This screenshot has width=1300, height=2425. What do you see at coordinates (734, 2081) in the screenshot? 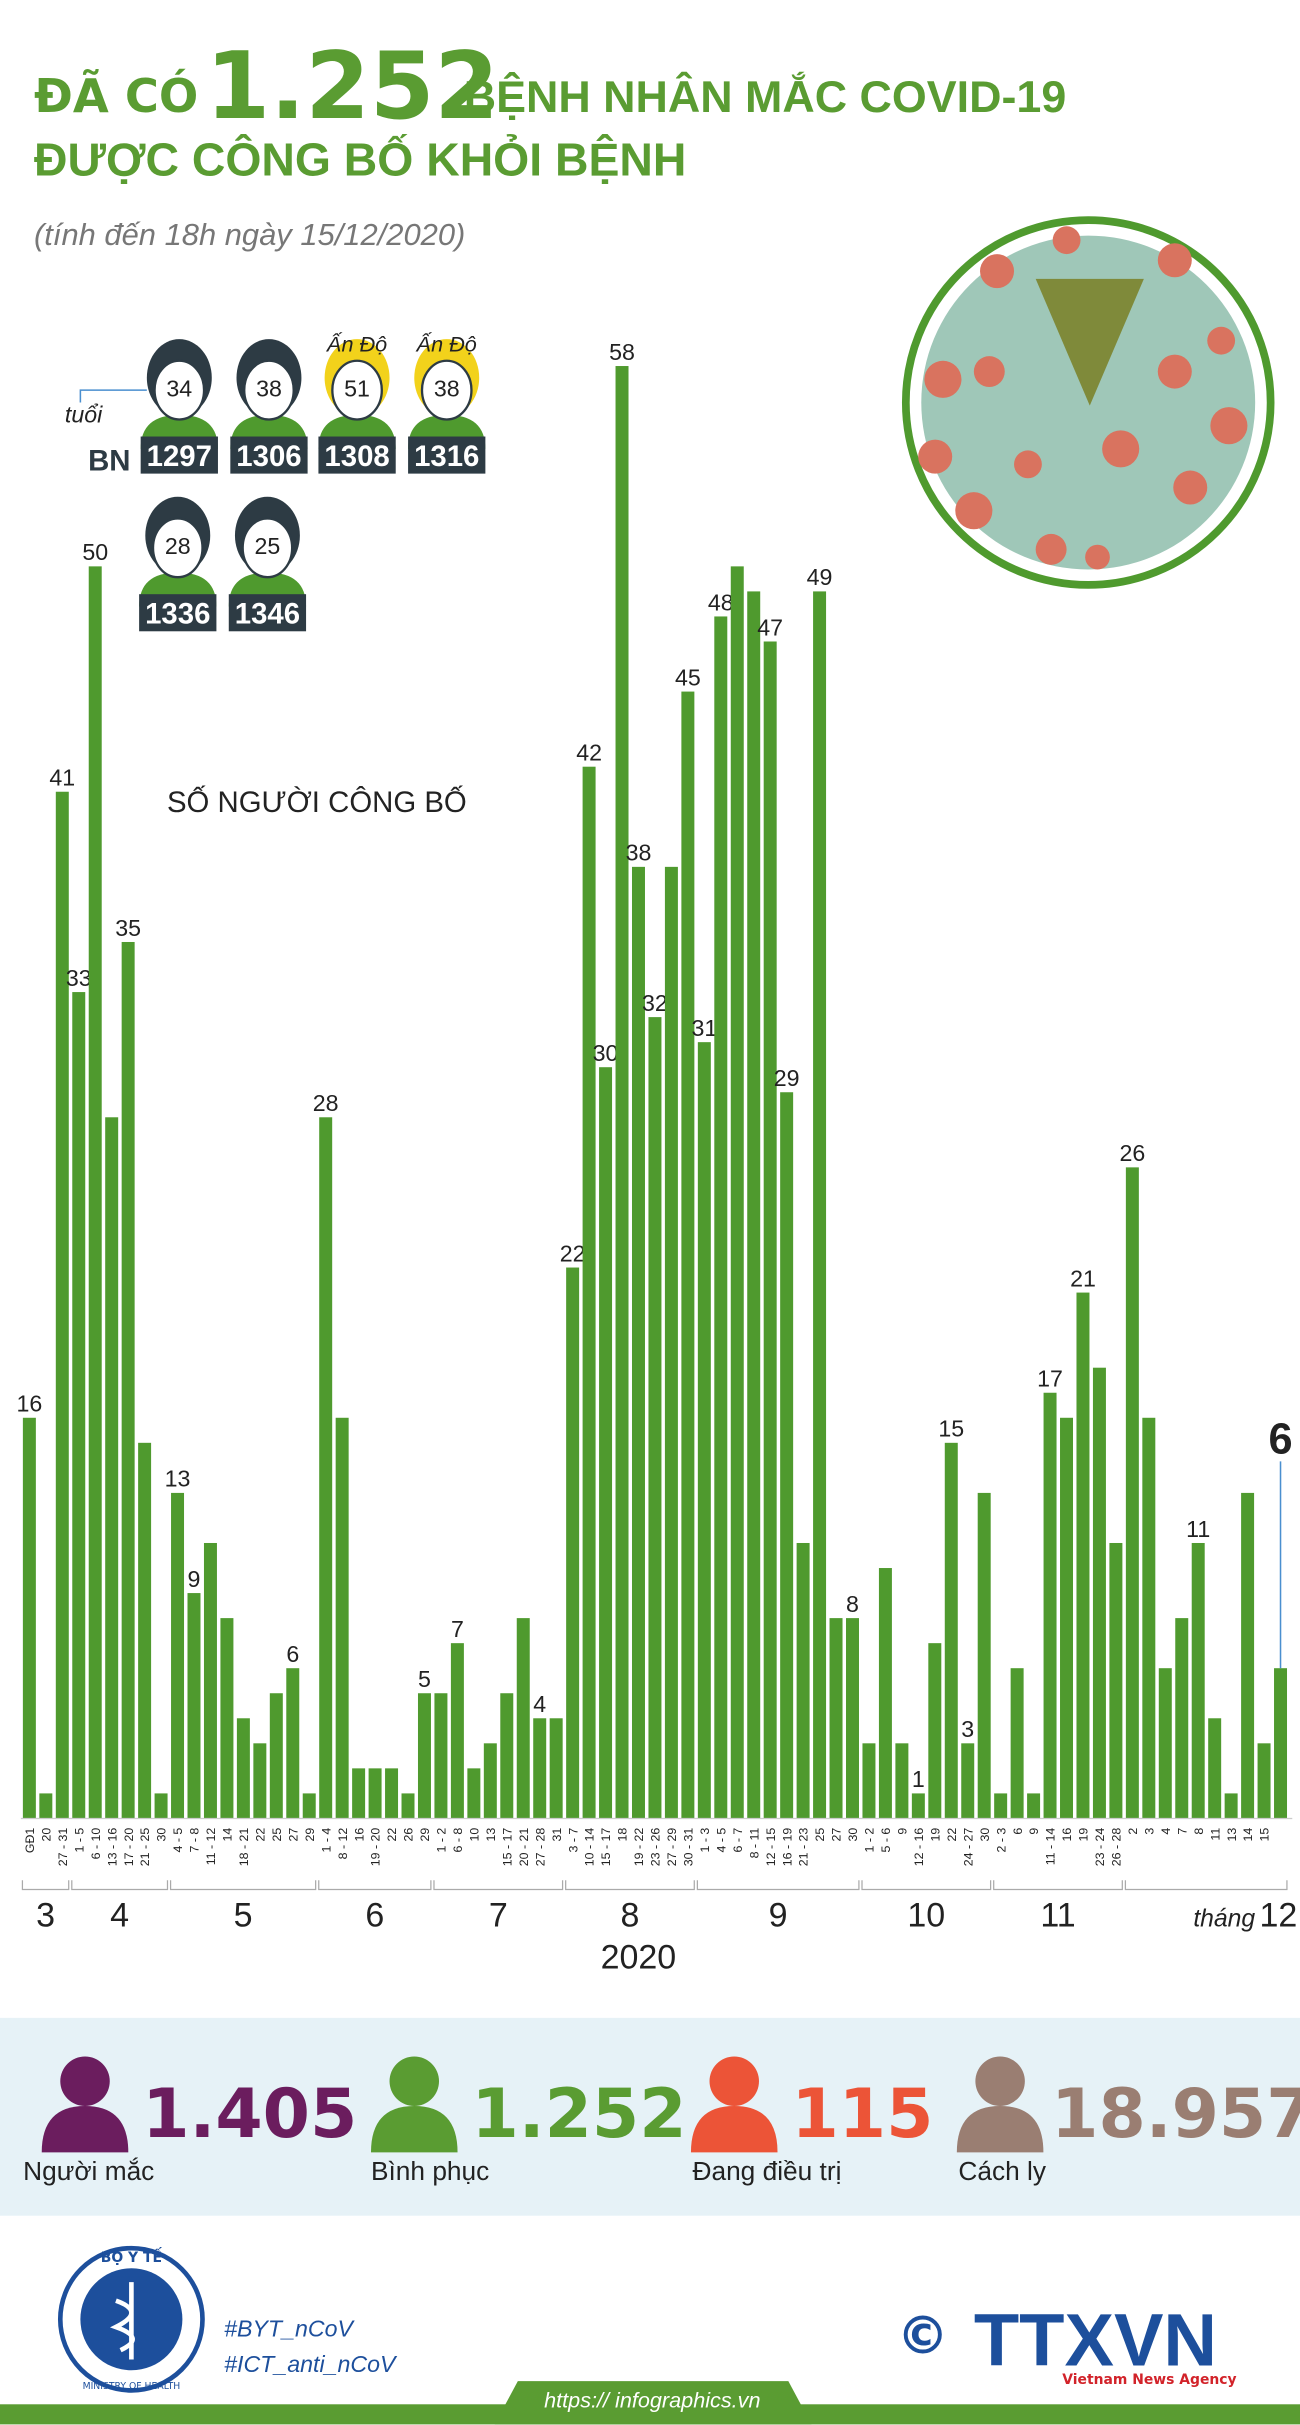
I see `stat-icon-head` at bounding box center [734, 2081].